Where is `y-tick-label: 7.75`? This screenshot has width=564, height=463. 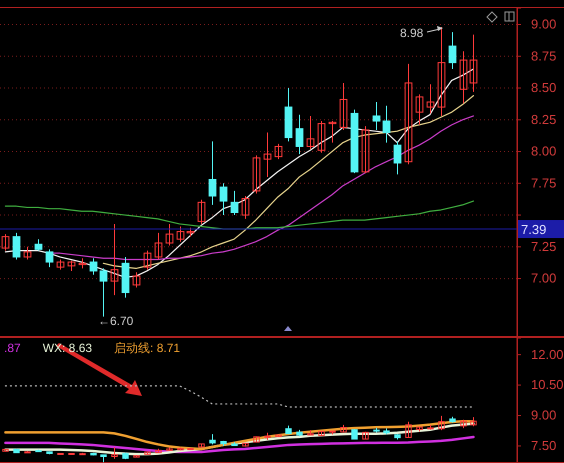
y-tick-label: 7.75 is located at coordinates (543, 182).